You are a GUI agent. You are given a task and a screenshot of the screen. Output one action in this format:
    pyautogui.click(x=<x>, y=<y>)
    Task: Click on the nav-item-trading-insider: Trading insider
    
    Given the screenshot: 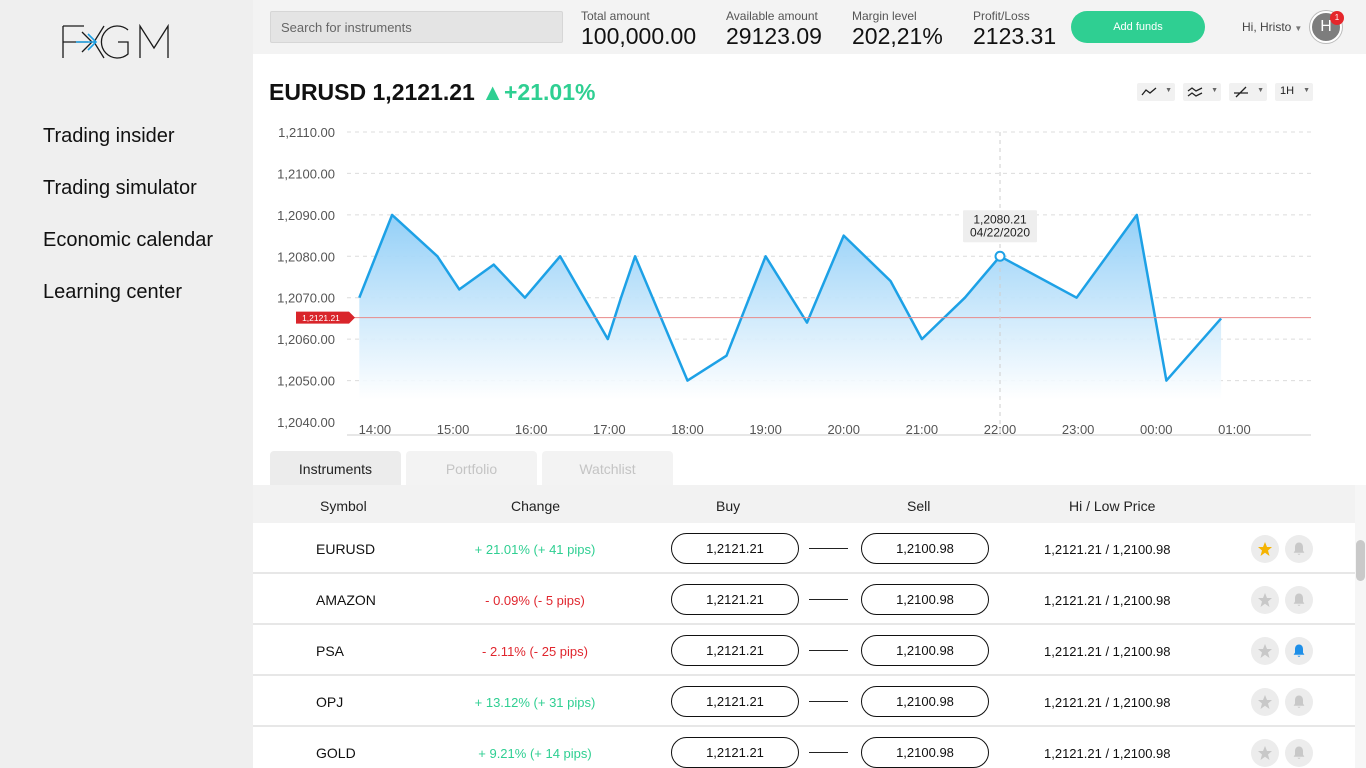 What is the action you would take?
    pyautogui.click(x=109, y=136)
    